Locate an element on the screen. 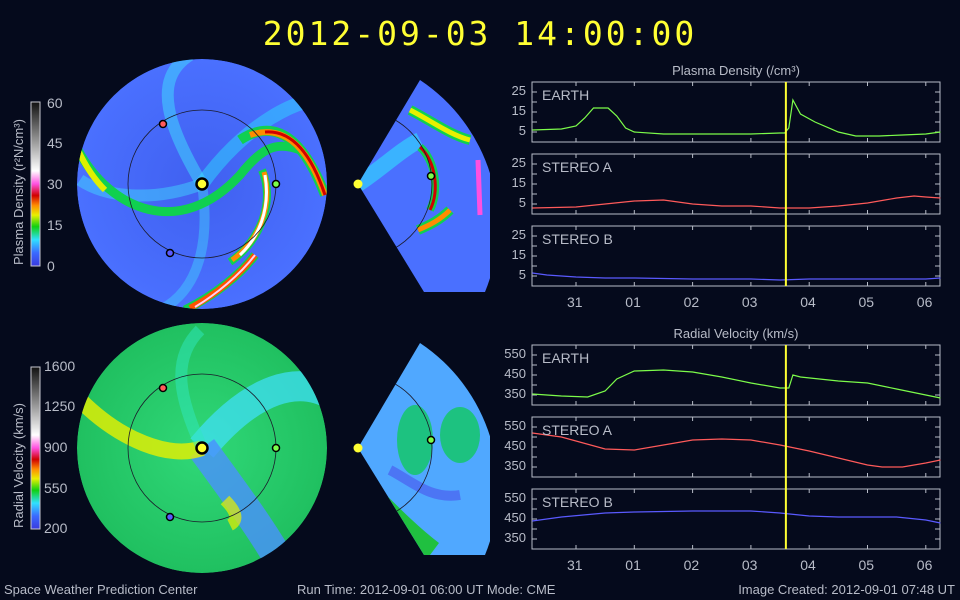  density-colorbar is located at coordinates (35, 184).